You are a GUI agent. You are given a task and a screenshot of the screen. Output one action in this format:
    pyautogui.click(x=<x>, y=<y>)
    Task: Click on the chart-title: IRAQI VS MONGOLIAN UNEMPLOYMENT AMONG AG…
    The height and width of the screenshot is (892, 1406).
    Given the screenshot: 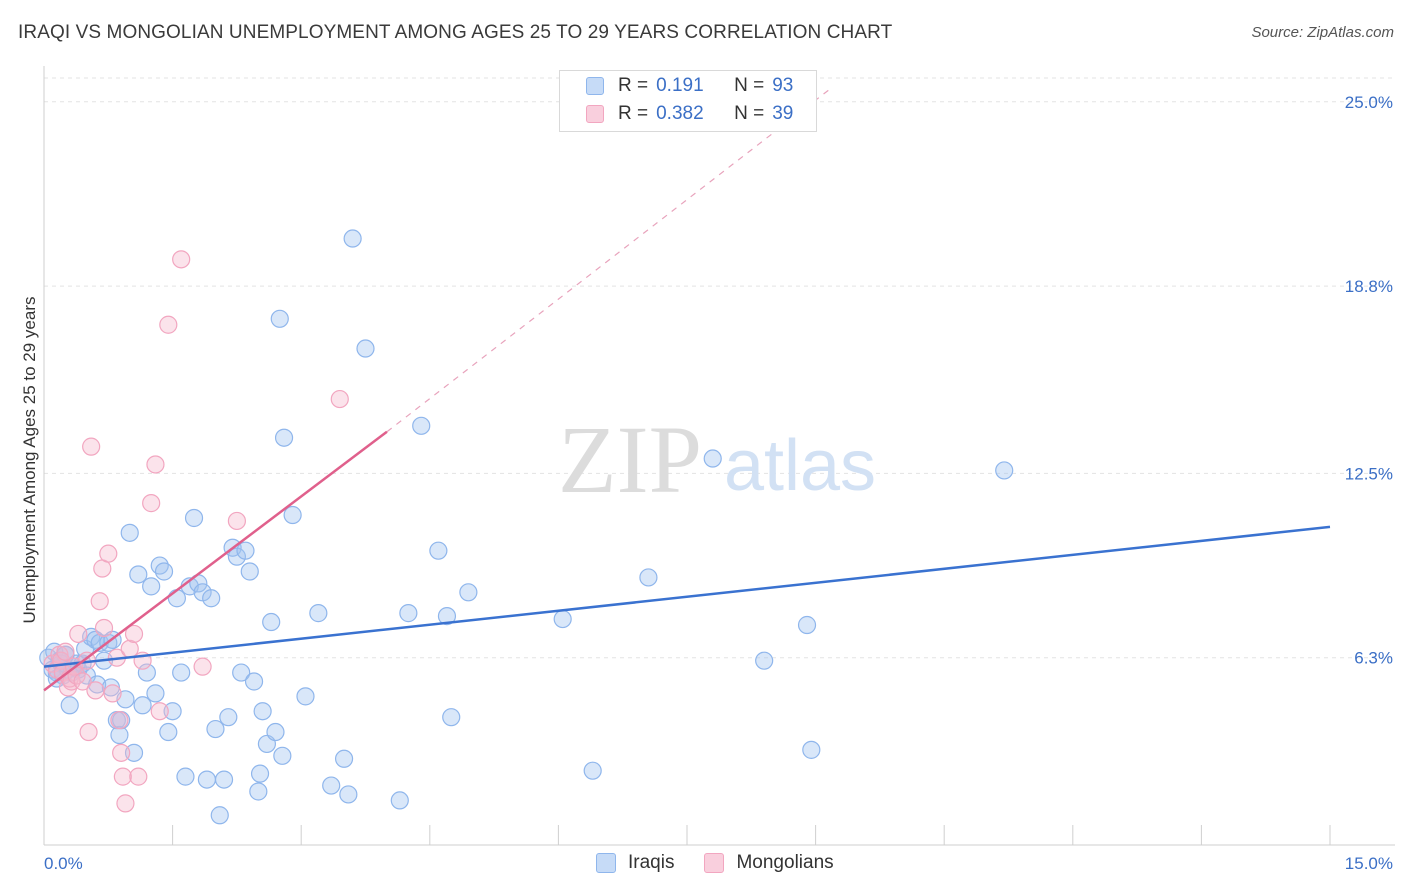 What is the action you would take?
    pyautogui.click(x=455, y=32)
    